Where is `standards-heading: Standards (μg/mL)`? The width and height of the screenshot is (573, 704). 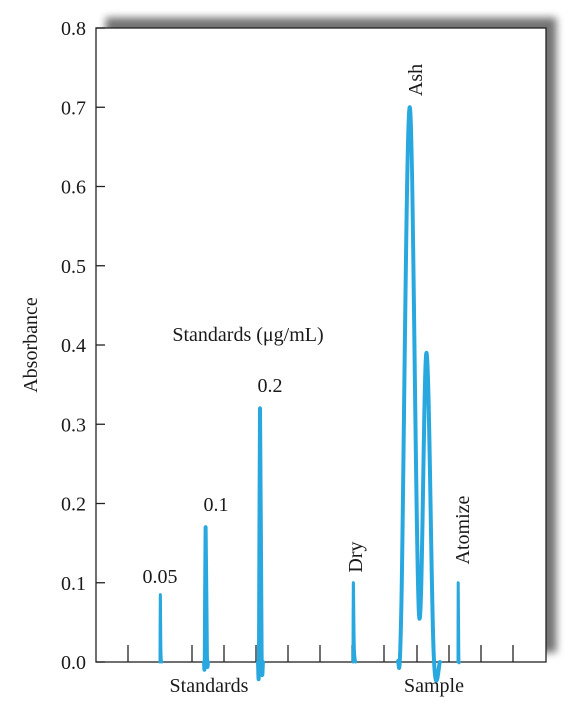
standards-heading: Standards (μg/mL) is located at coordinates (247, 335).